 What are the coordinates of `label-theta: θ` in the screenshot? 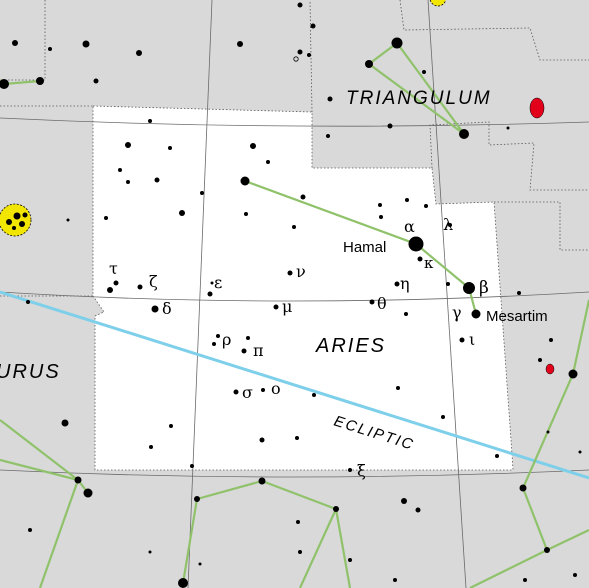 It's located at (382, 303).